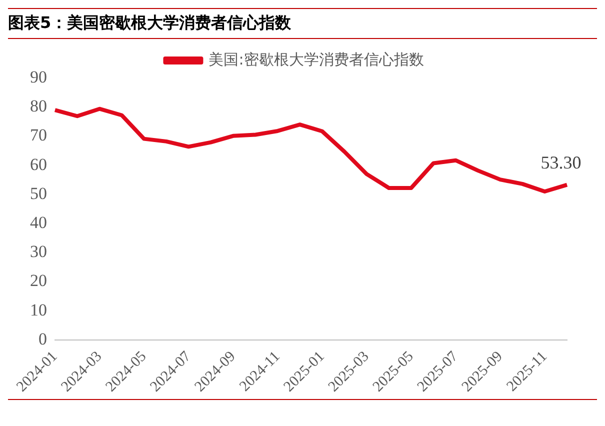  What do you see at coordinates (38, 280) in the screenshot?
I see `y-tick-label: 20` at bounding box center [38, 280].